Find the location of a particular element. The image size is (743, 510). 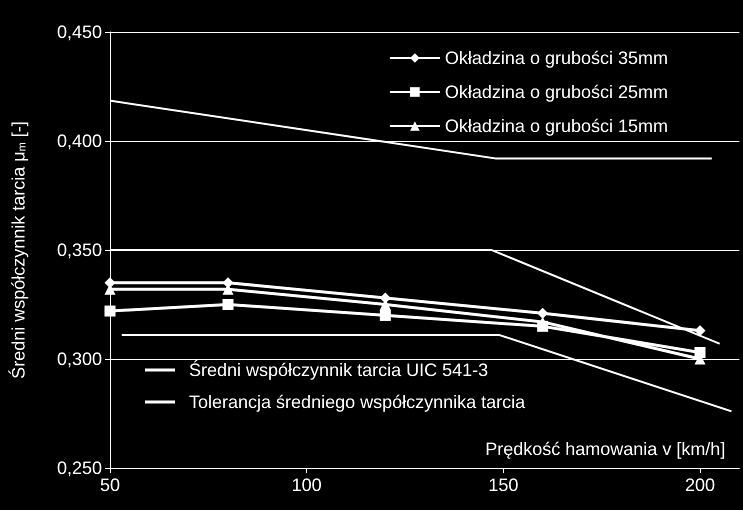

y-tick-label: 0,250 is located at coordinates (79, 468).